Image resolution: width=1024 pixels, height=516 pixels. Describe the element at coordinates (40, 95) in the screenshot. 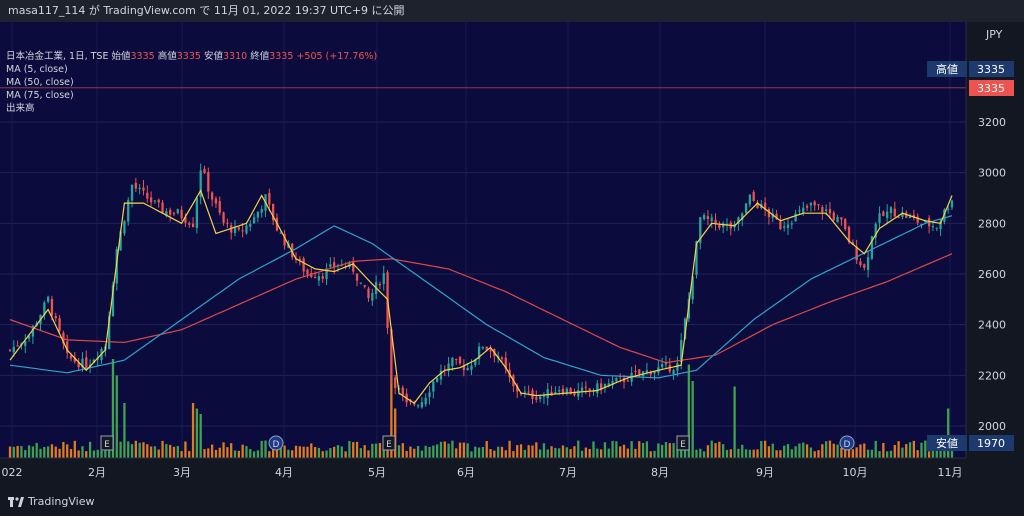

I see `legend-ma75: MA (75, close)` at that location.